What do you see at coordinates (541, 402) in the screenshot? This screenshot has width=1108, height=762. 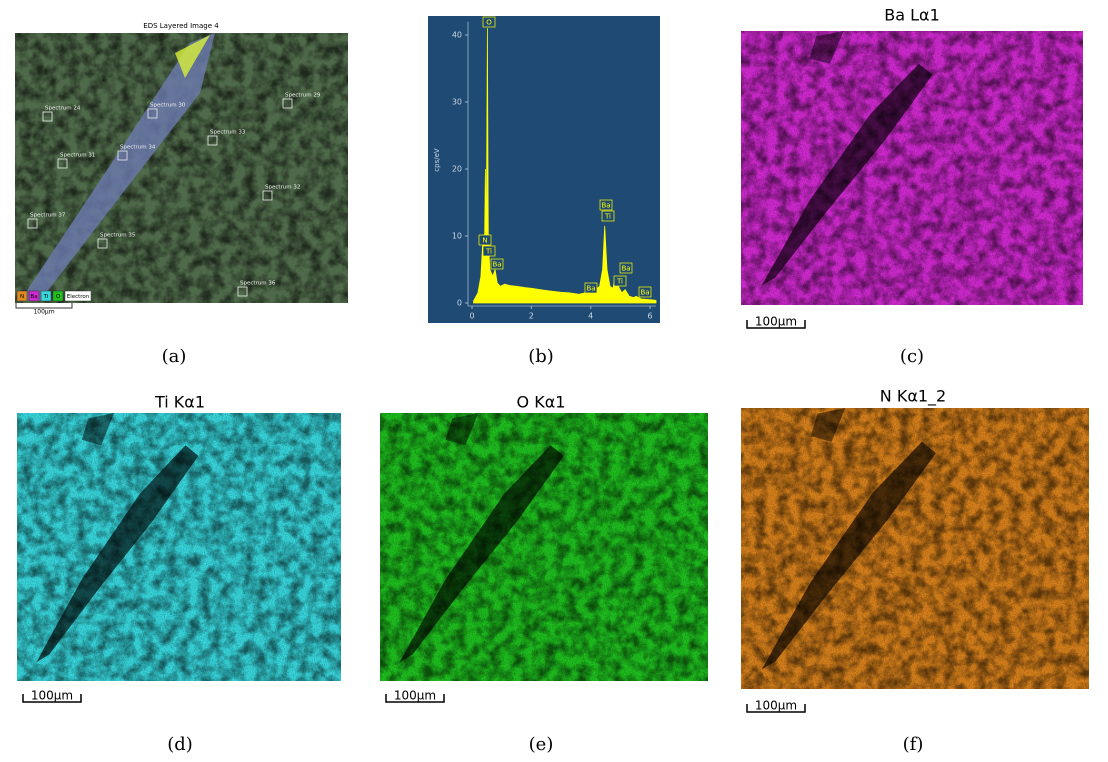 I see `panel-title: O Kα1` at bounding box center [541, 402].